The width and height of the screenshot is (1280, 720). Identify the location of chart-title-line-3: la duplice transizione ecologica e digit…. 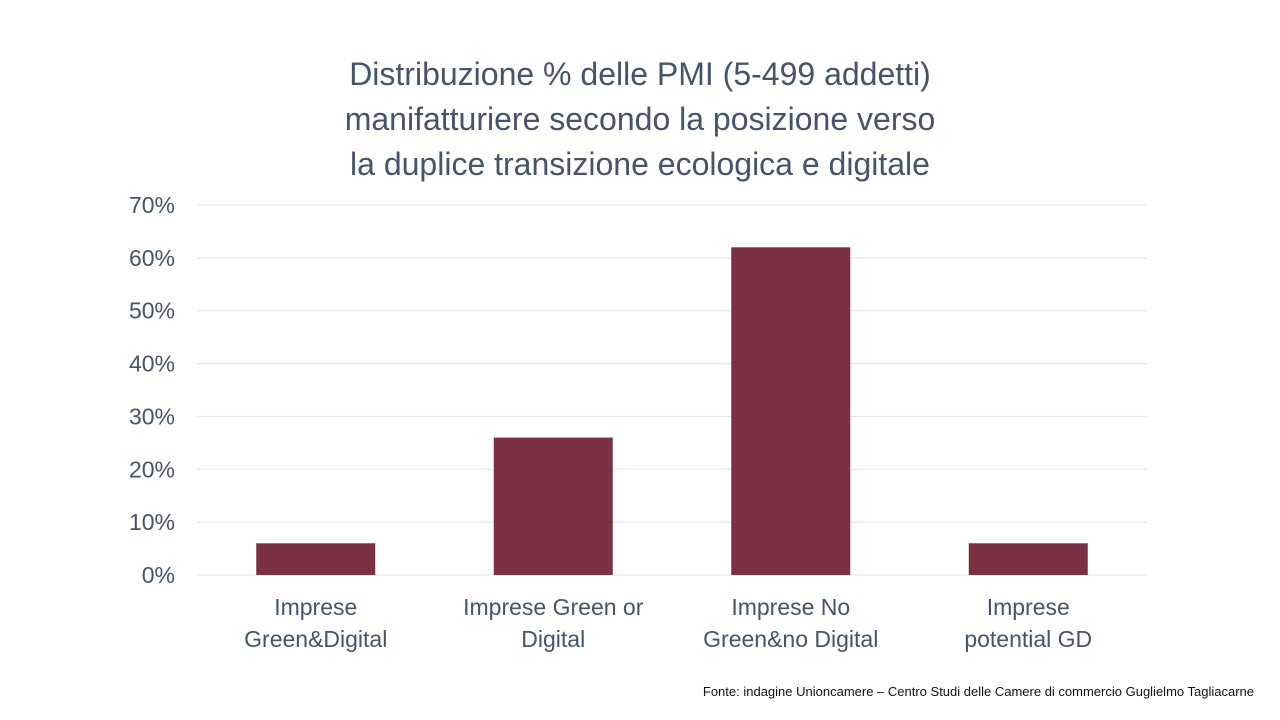
(640, 164).